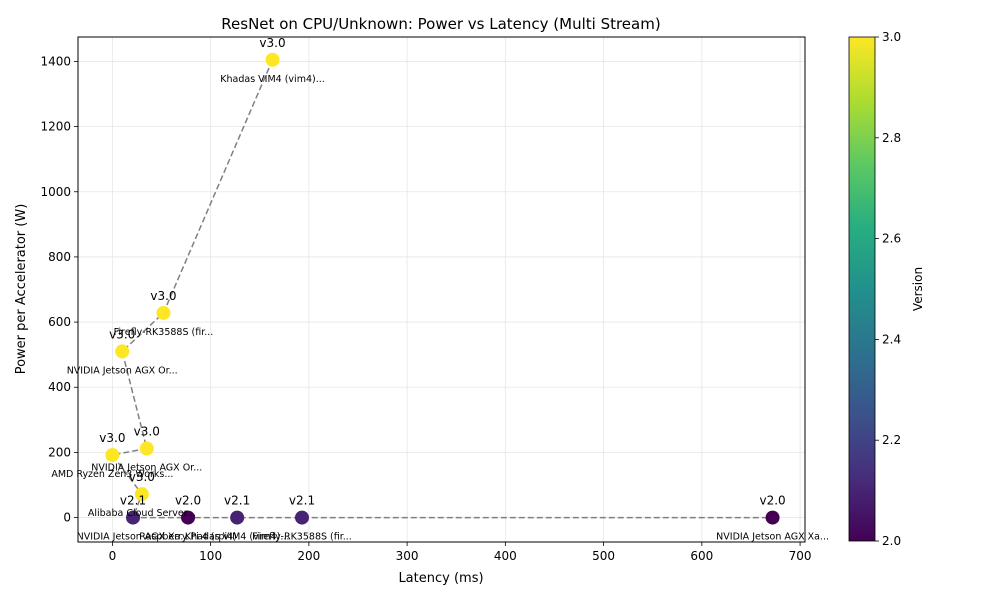  Describe the element at coordinates (59, 257) in the screenshot. I see `y-tick-label: 800` at that location.